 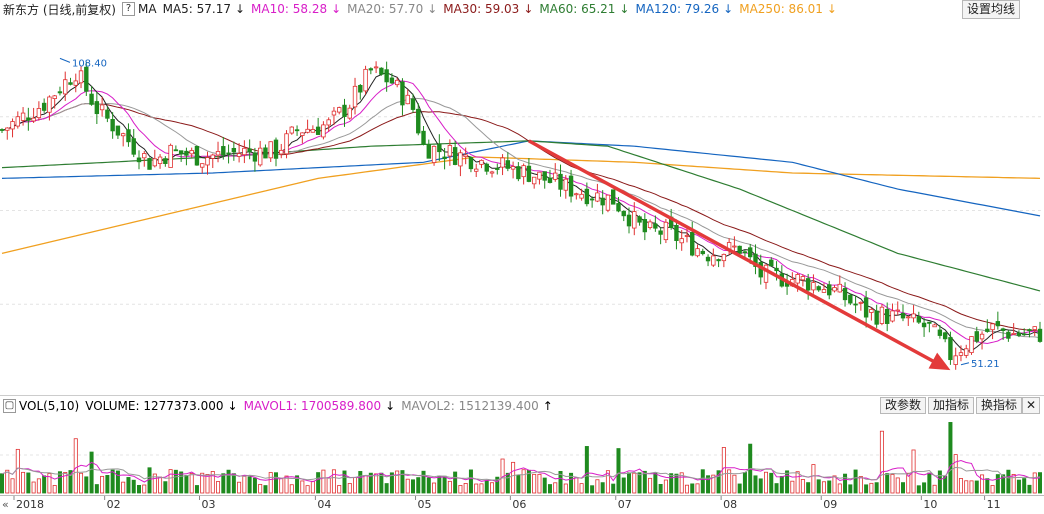 What do you see at coordinates (336, 9) in the screenshot?
I see `ma-trend-arrow: ↓` at bounding box center [336, 9].